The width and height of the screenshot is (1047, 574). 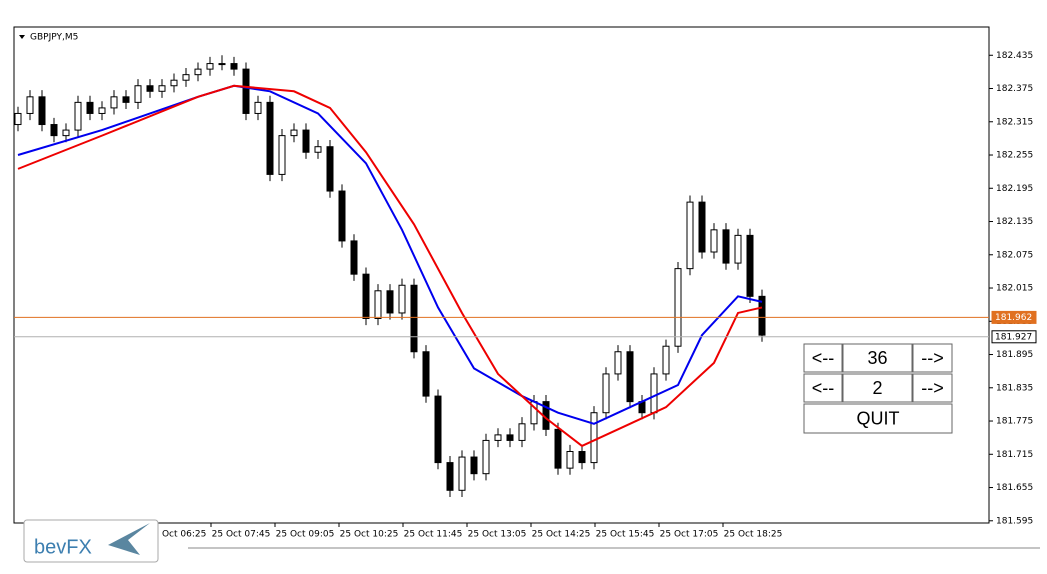 I want to click on control-button: 36, so click(x=877, y=358).